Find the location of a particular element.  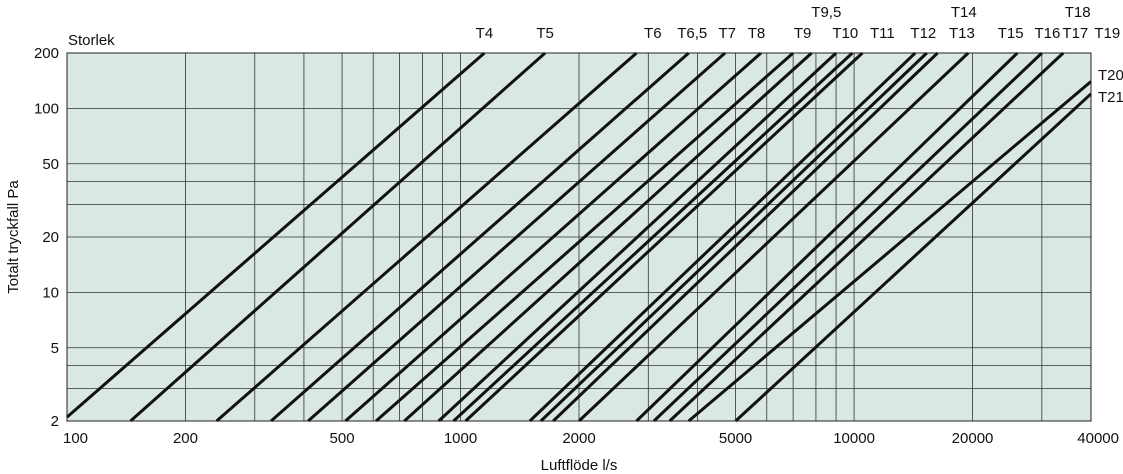

size-label: T5 is located at coordinates (545, 33).